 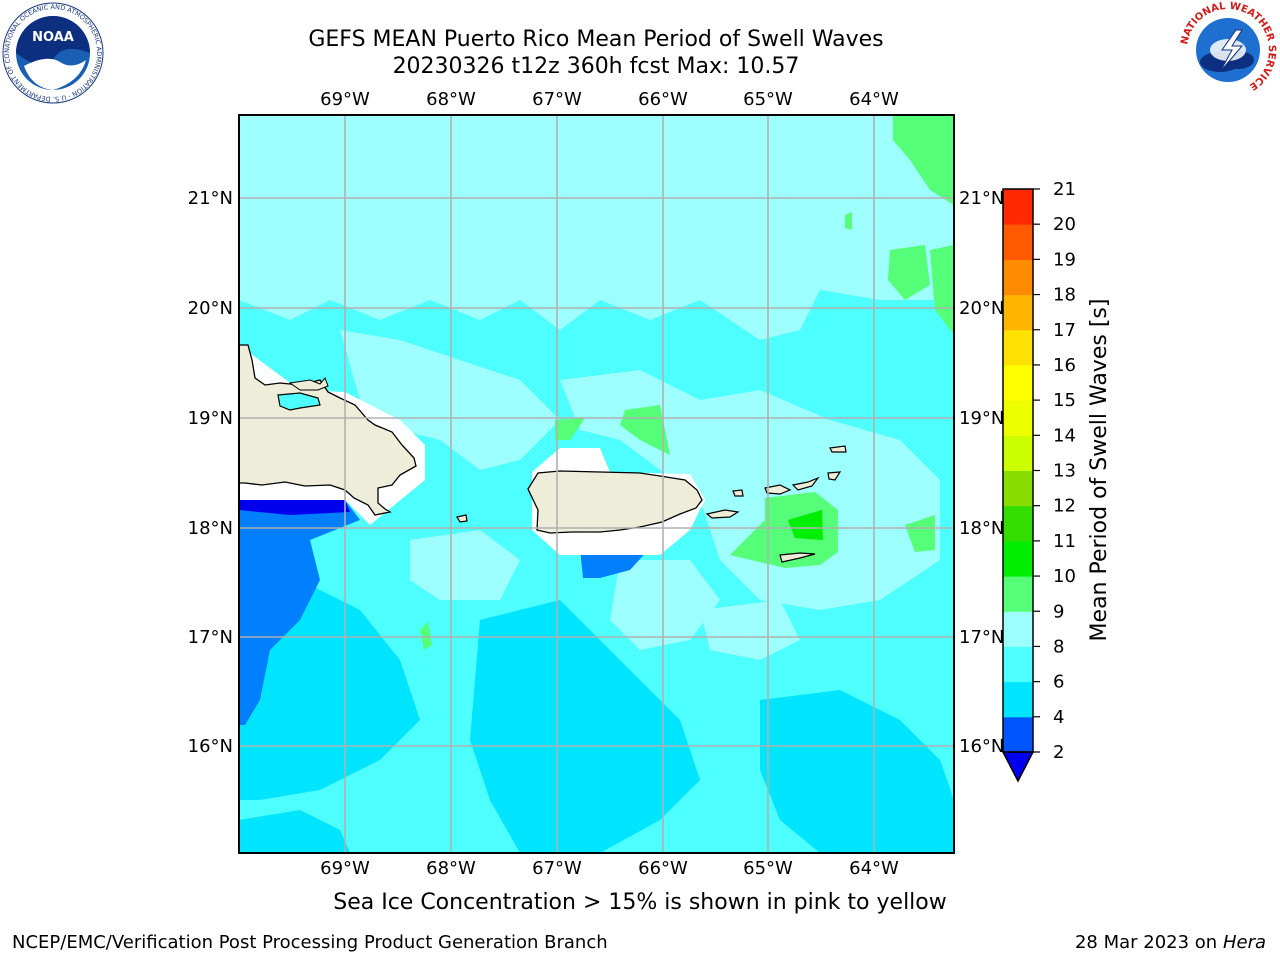 What do you see at coordinates (1058, 646) in the screenshot?
I see `colorbar-tick-label: 8` at bounding box center [1058, 646].